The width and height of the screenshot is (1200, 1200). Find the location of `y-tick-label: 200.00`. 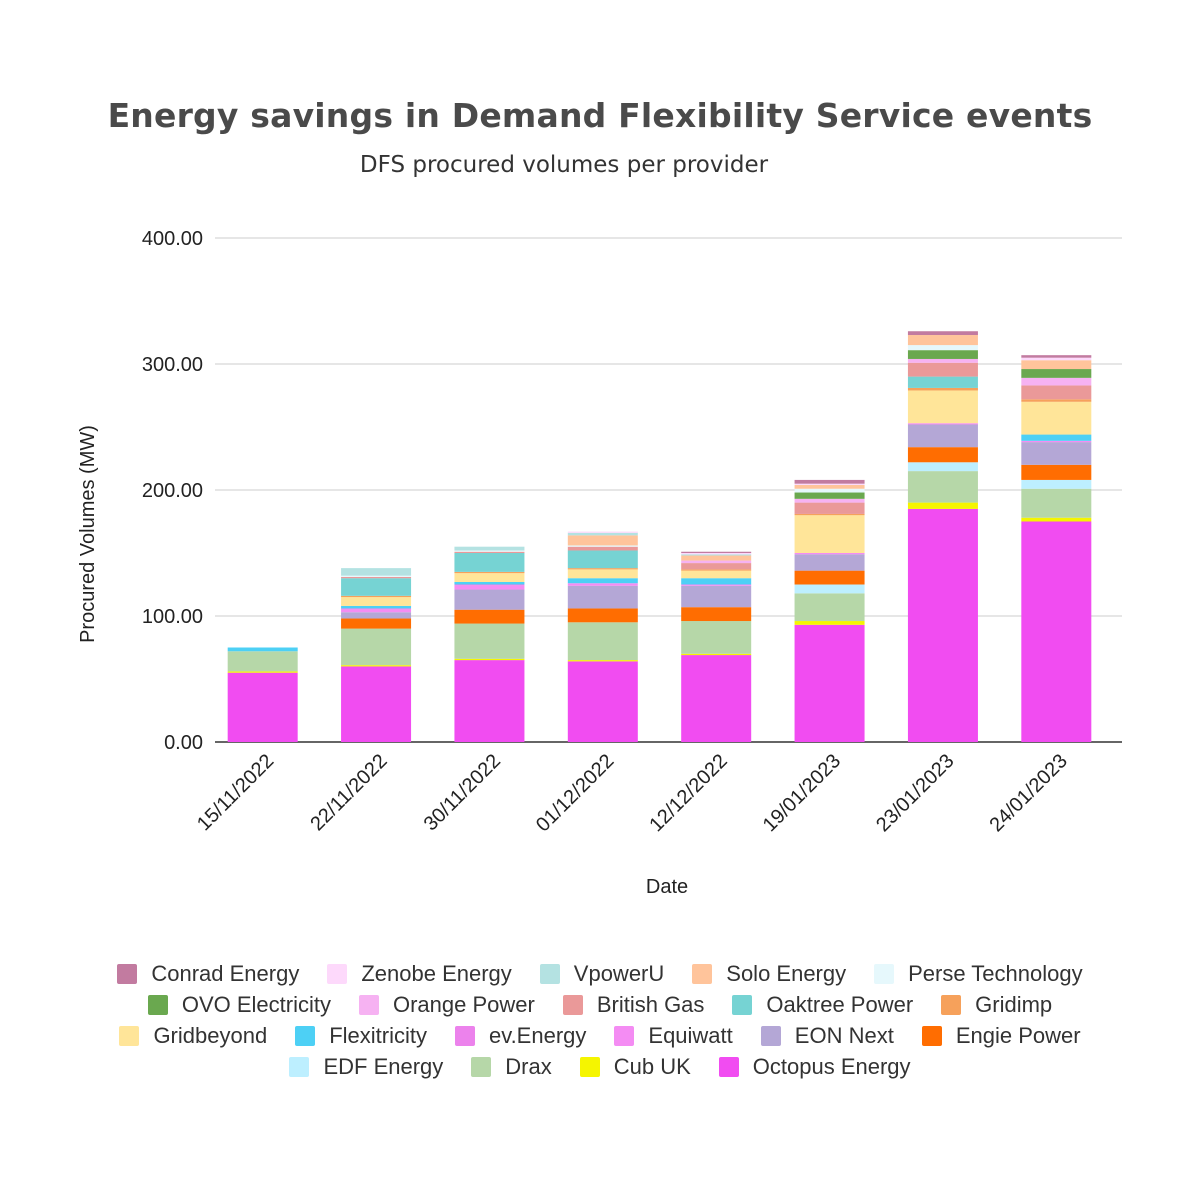

y-tick-label: 200.00 is located at coordinates (172, 491).